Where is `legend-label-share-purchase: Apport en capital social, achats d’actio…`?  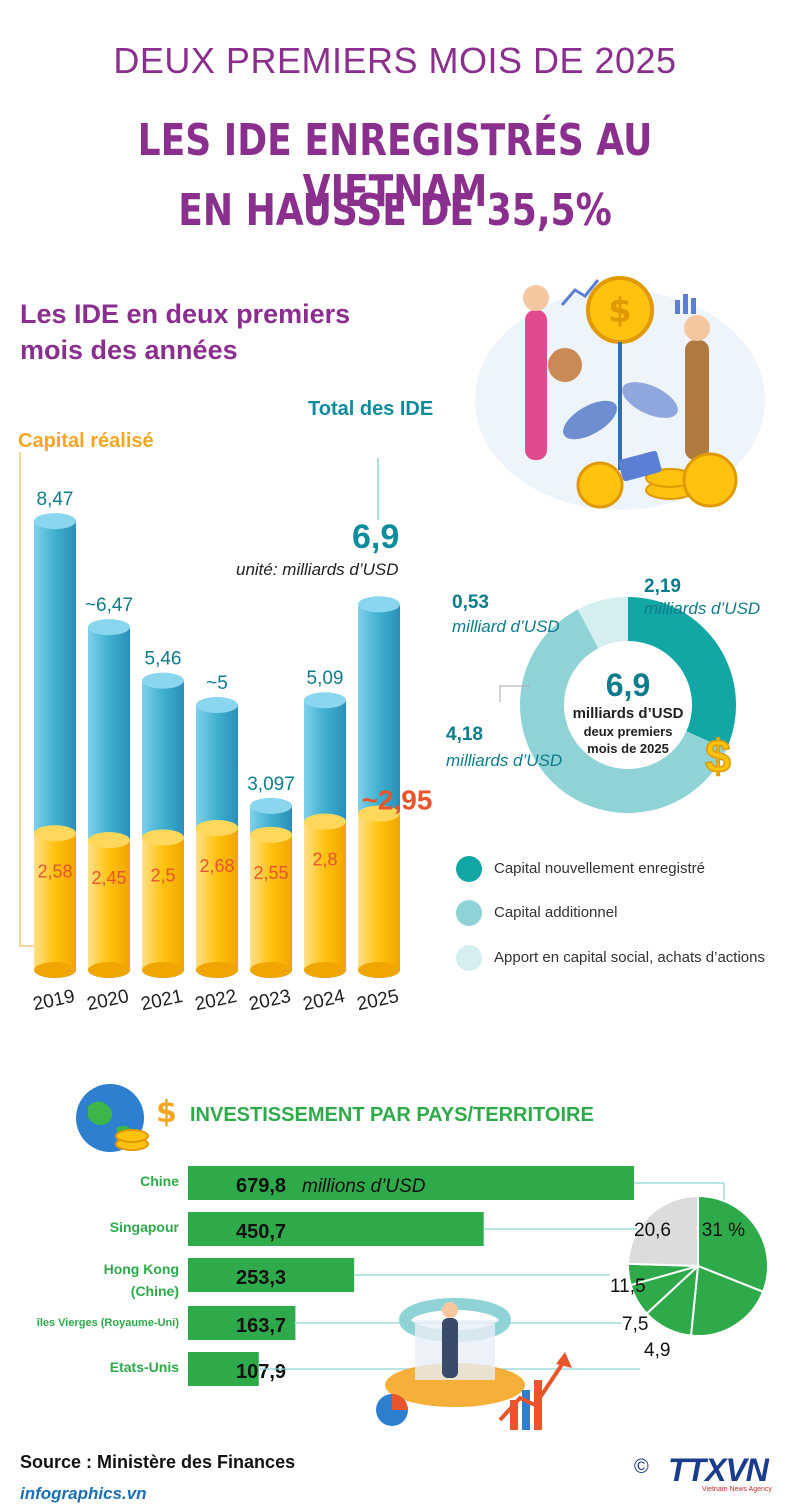
legend-label-share-purchase: Apport en capital social, achats d’actio… is located at coordinates (629, 957).